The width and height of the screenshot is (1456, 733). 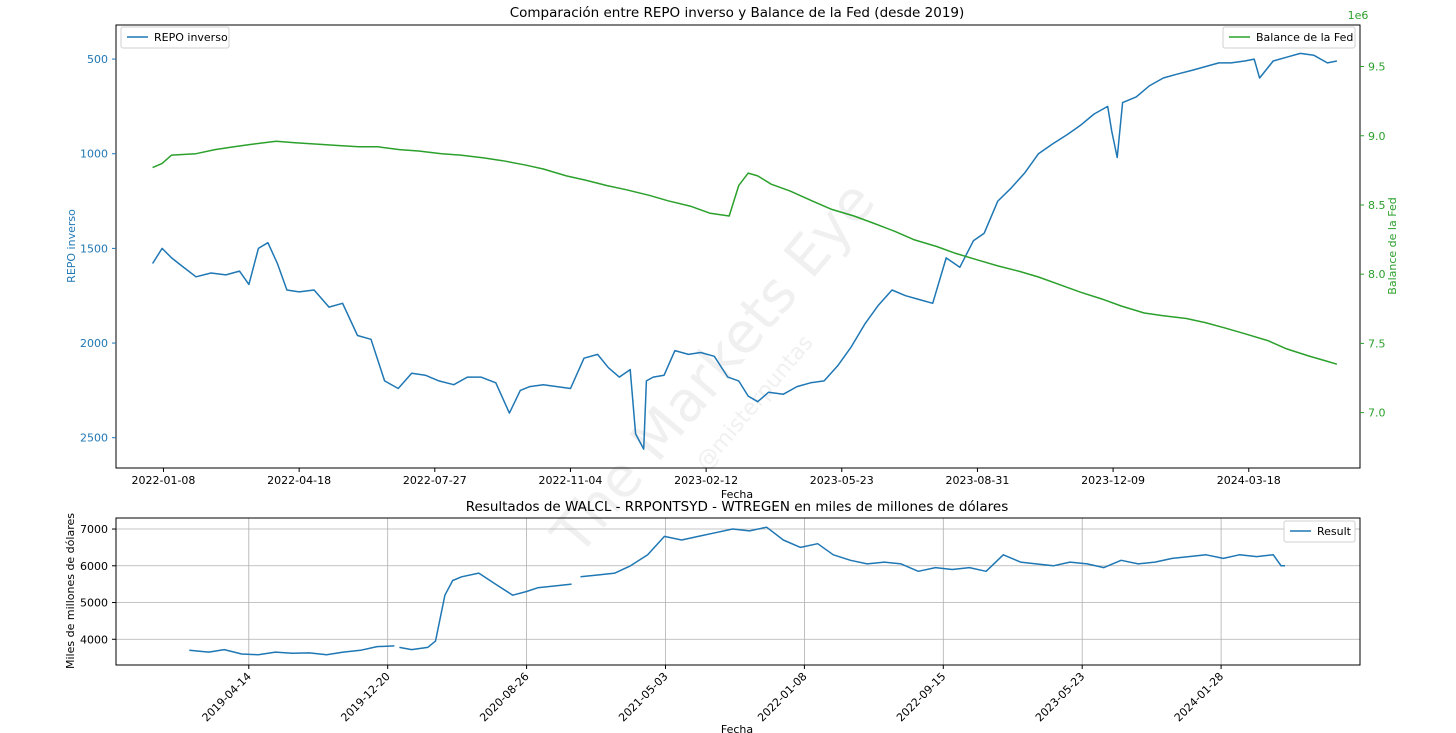 I want to click on legend-repo: REPO inverso, so click(x=175, y=37).